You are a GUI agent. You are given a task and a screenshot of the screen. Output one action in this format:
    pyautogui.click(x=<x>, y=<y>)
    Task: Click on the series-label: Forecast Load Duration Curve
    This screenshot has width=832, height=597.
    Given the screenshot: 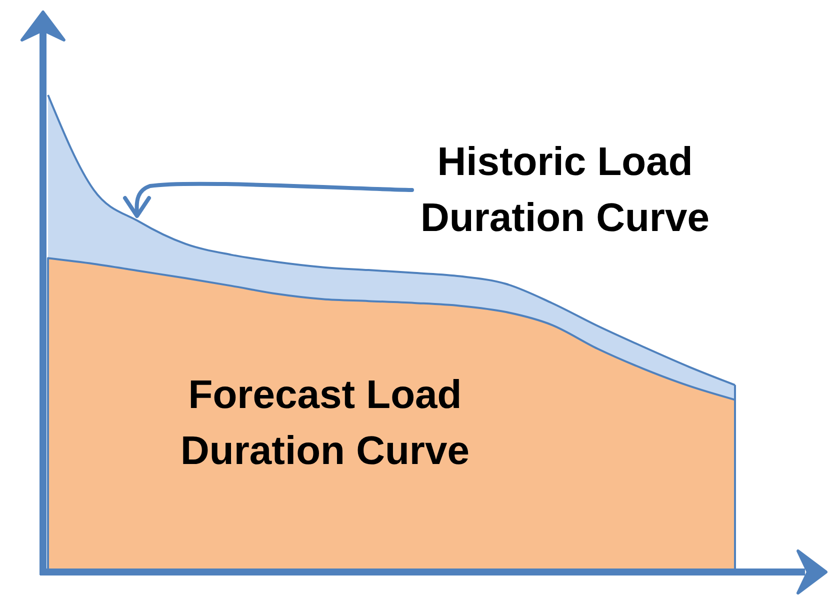 What is the action you would take?
    pyautogui.click(x=325, y=423)
    